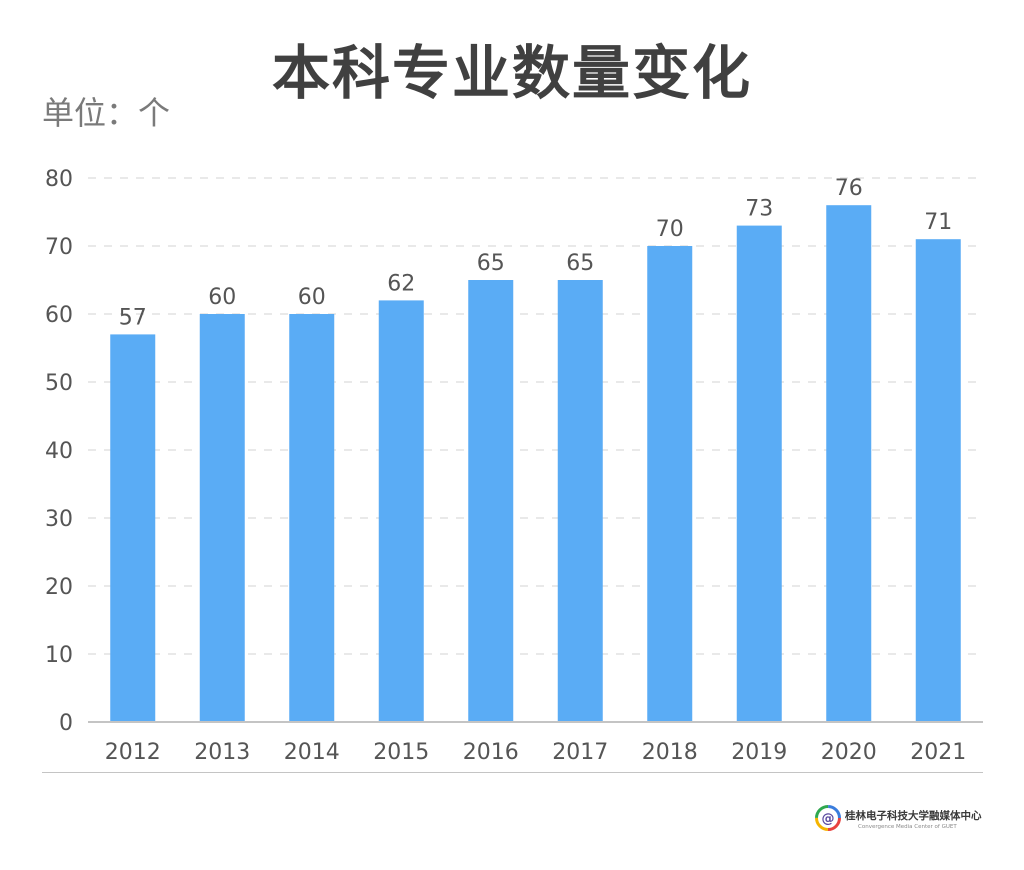  I want to click on bottom-divider, so click(512, 772).